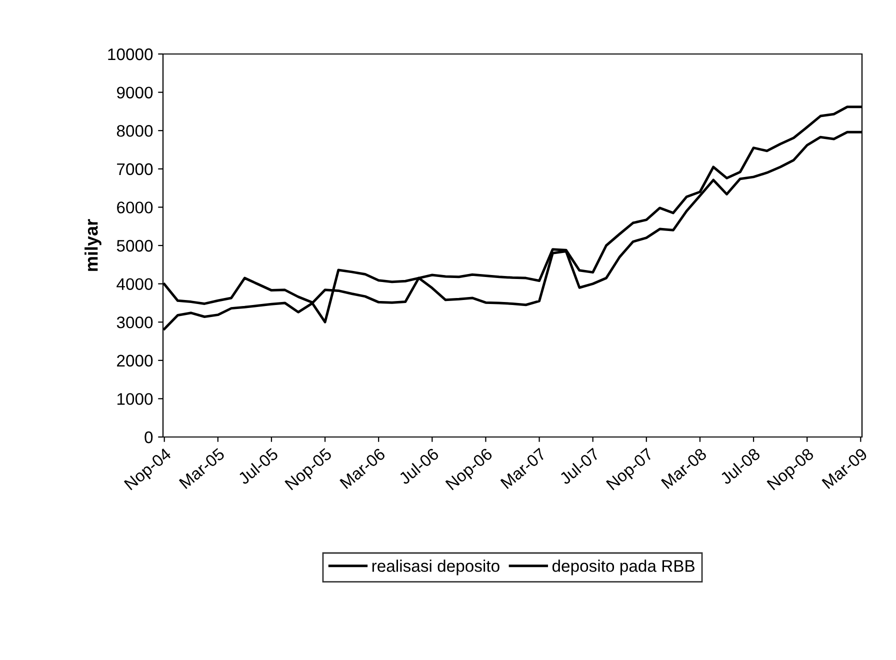  Describe the element at coordinates (134, 322) in the screenshot. I see `y-tick-label: 3000` at that location.